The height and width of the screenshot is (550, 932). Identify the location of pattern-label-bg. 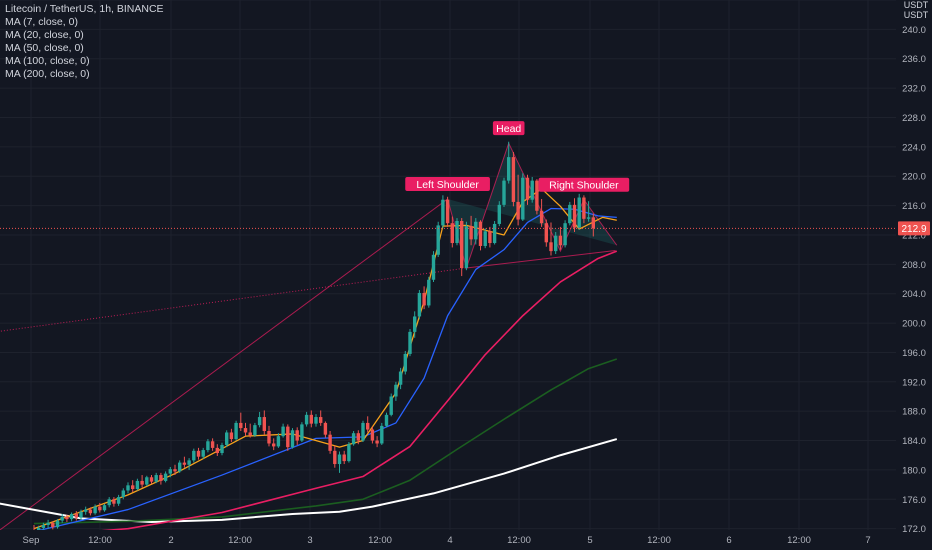
(584, 184).